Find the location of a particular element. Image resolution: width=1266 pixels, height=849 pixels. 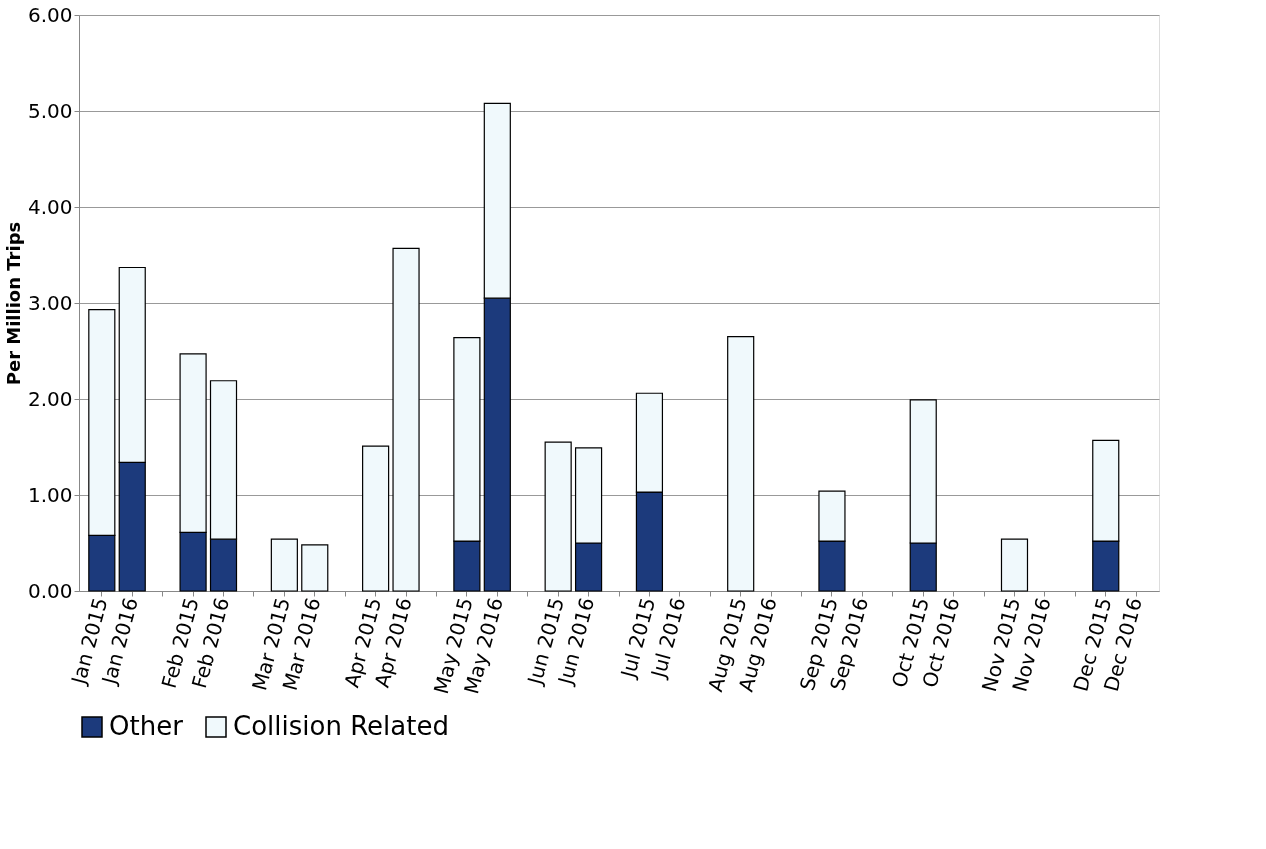

y-tick-label: 2.00 is located at coordinates (50, 398).